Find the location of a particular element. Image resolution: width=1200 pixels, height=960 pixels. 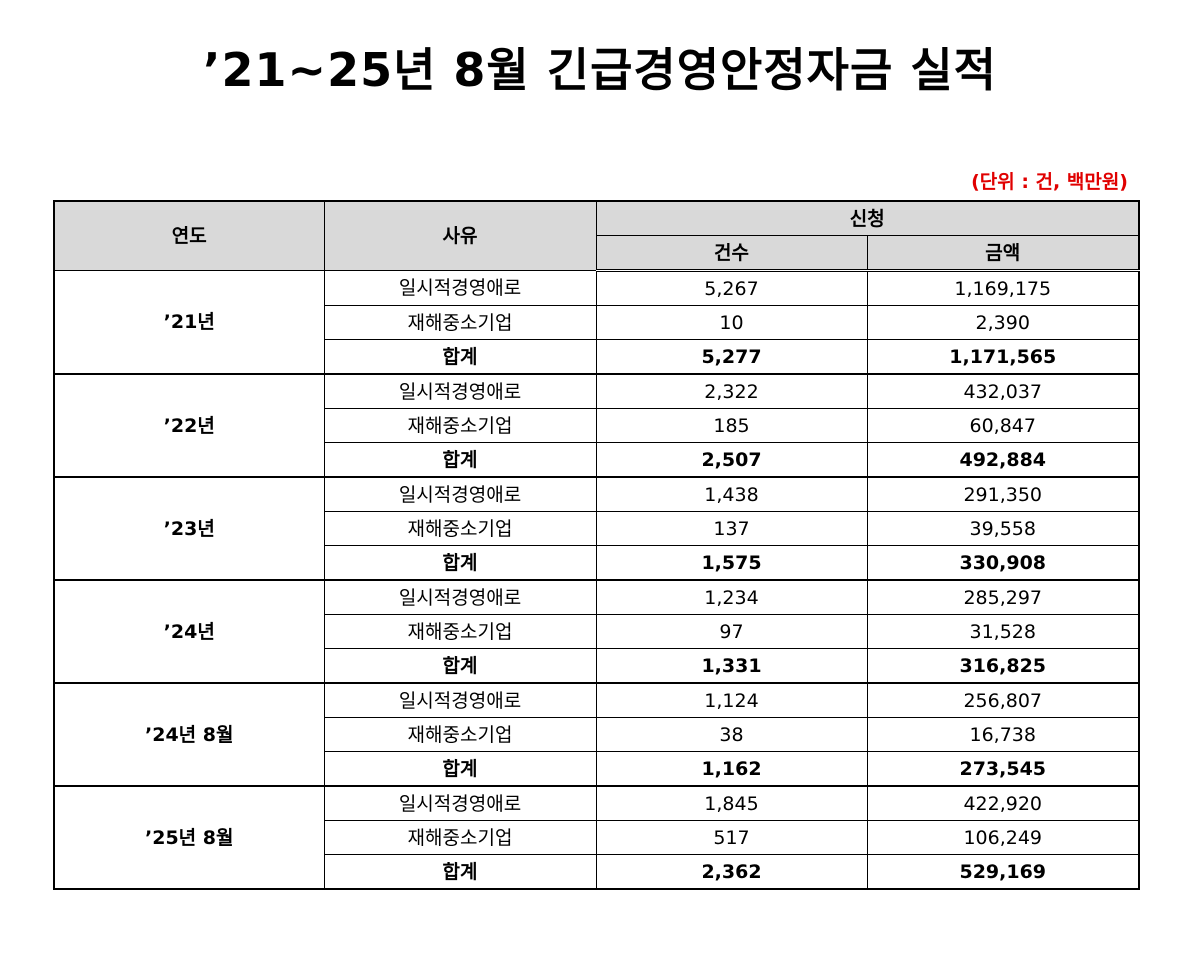

year-cell: ’22년 is located at coordinates (189, 425).